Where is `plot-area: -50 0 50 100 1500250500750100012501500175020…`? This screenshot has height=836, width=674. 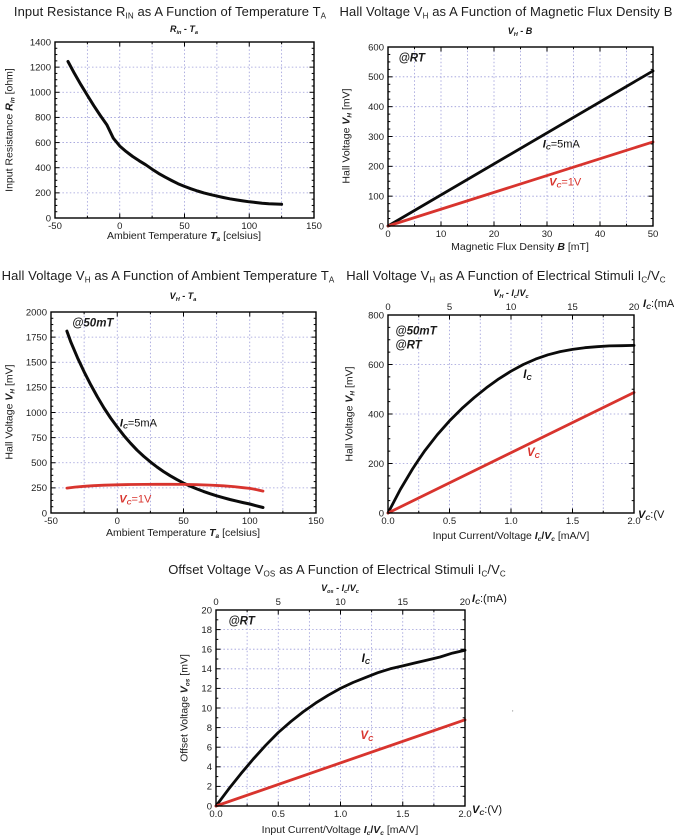
plot-area: -50 0 50 100 1500250500750100012501500175020… is located at coordinates (175, 417).